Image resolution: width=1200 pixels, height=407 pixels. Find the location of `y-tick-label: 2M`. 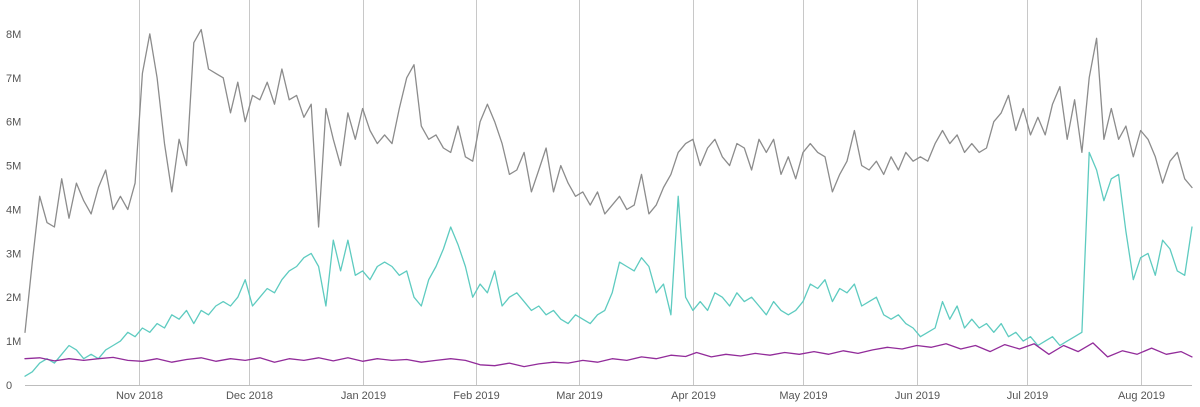

y-tick-label: 2M is located at coordinates (13, 298).